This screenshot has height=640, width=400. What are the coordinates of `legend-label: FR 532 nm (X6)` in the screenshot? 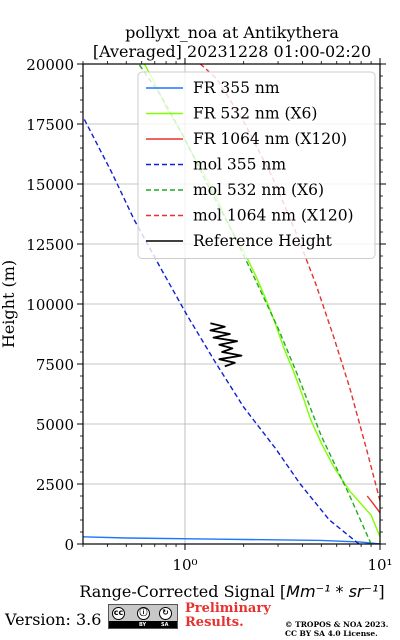 It's located at (255, 114).